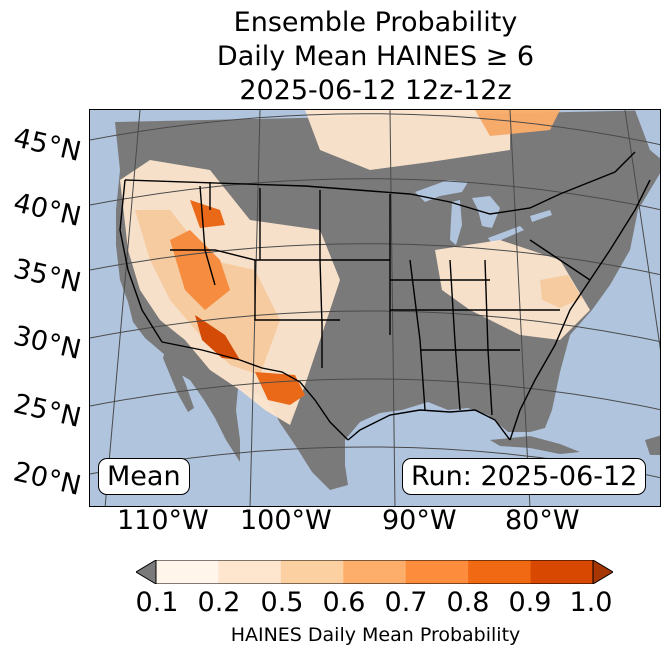 The image size is (671, 658). Describe the element at coordinates (541, 216) in the screenshot. I see `lake-ontario` at that location.